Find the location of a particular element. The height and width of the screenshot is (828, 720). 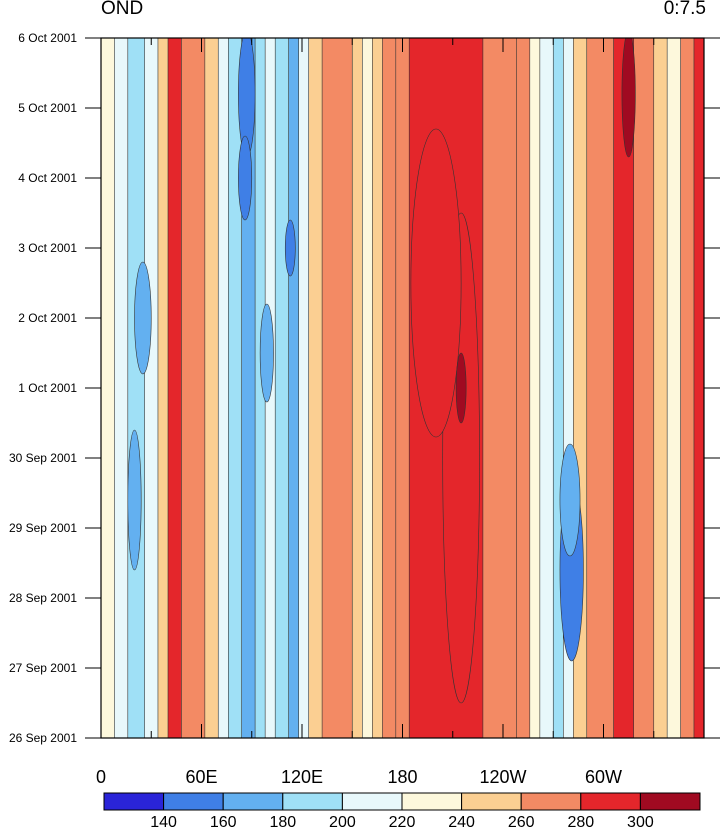

colorbar-label: 300 is located at coordinates (640, 821).